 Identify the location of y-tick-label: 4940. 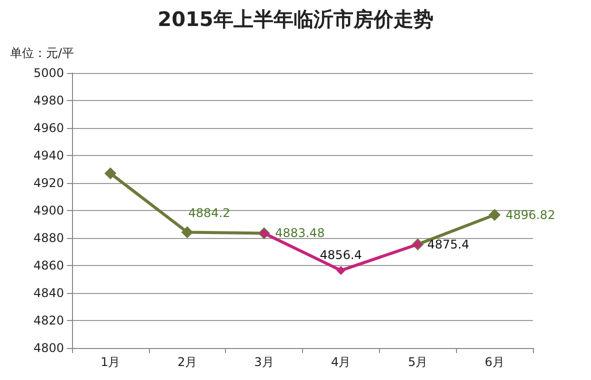
(48, 155).